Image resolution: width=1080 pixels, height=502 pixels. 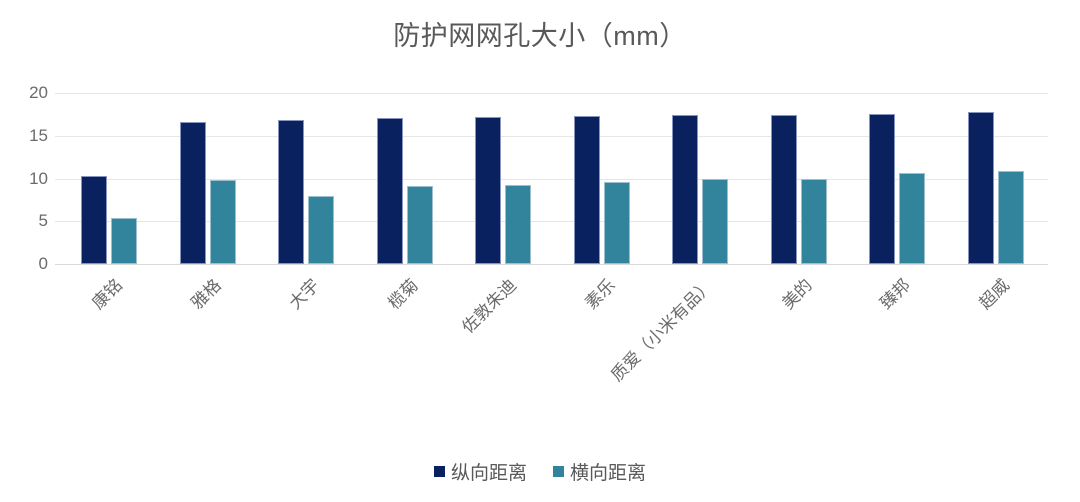 I want to click on legend-label: 纵向距离, so click(x=488, y=473).